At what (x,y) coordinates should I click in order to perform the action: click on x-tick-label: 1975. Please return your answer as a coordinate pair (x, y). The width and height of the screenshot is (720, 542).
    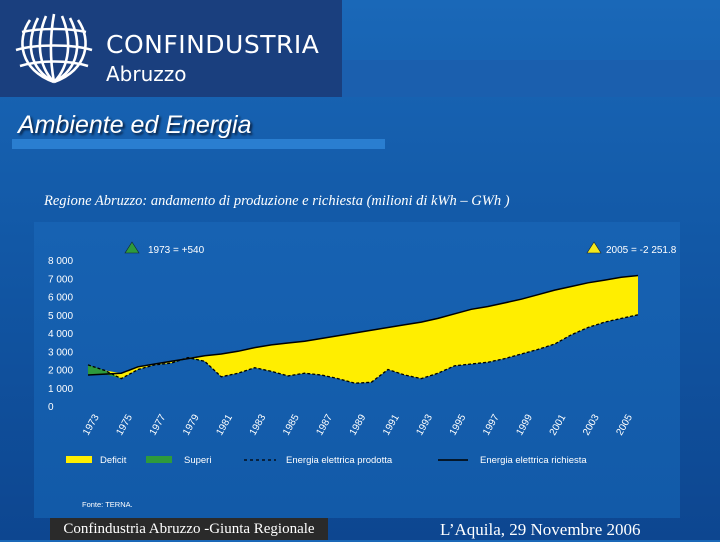
    Looking at the image, I should click on (124, 424).